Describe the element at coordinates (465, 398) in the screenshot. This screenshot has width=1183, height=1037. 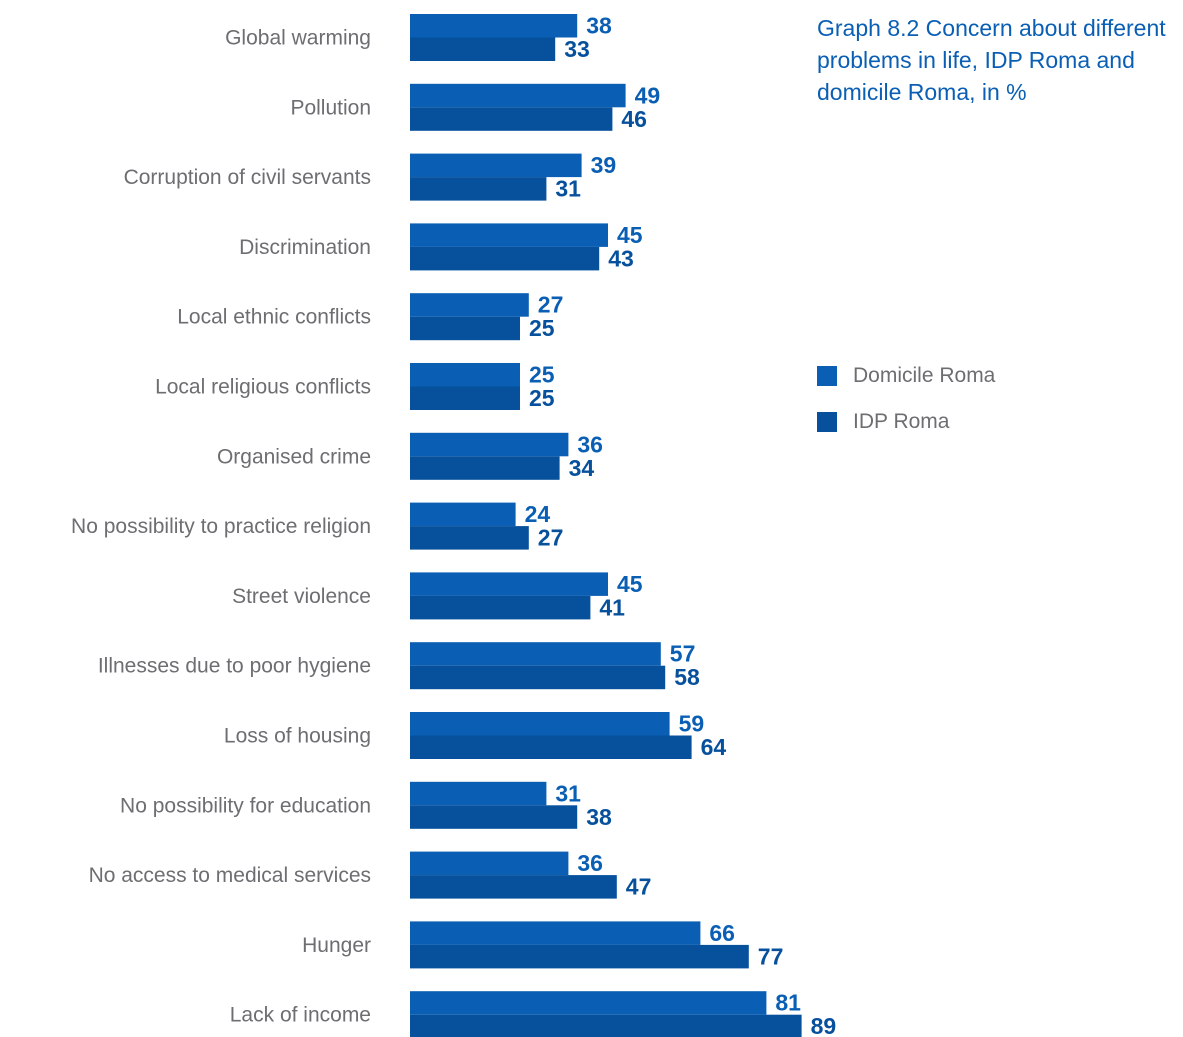
I see `bar-idp-roma-local-religious-conflicts` at that location.